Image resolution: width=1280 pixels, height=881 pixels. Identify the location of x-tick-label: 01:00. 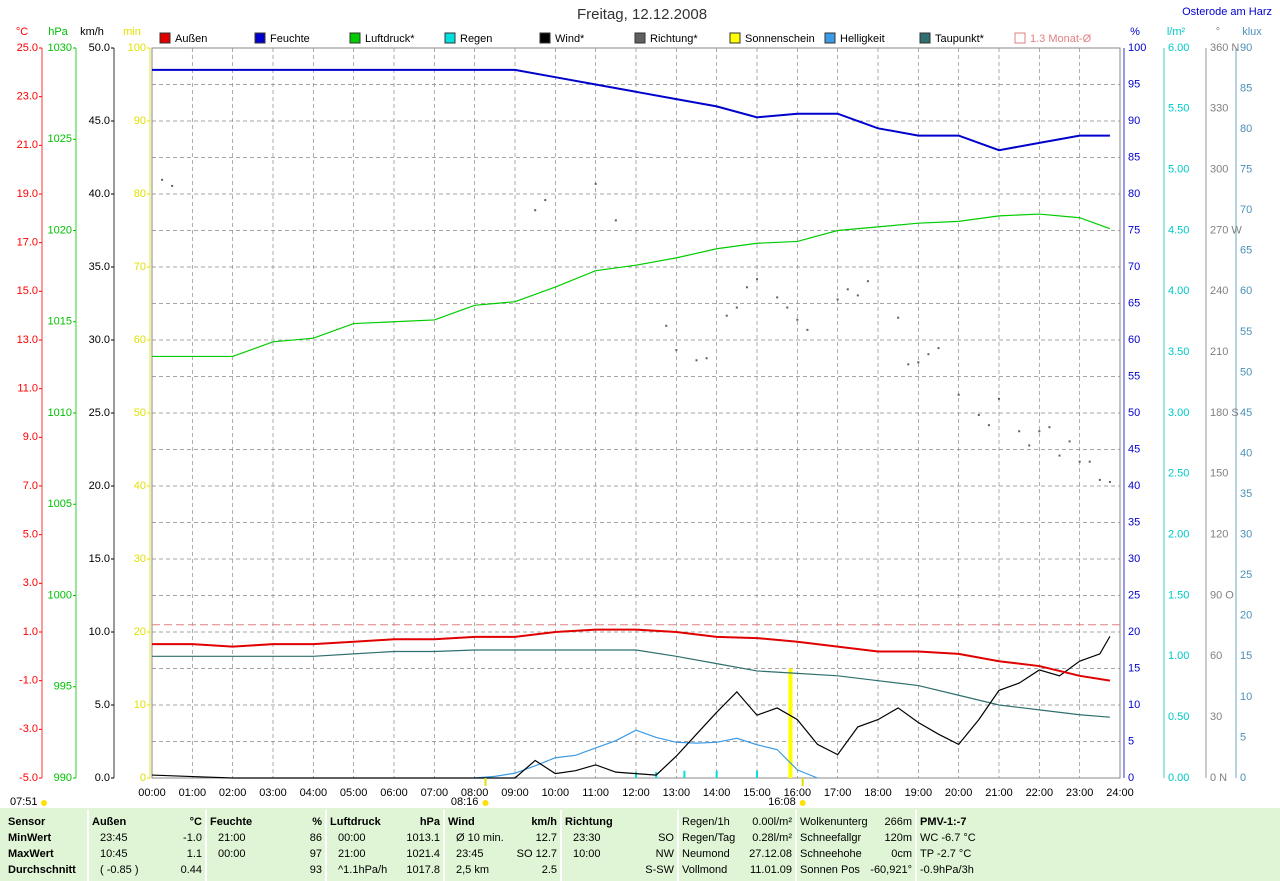
(193, 793).